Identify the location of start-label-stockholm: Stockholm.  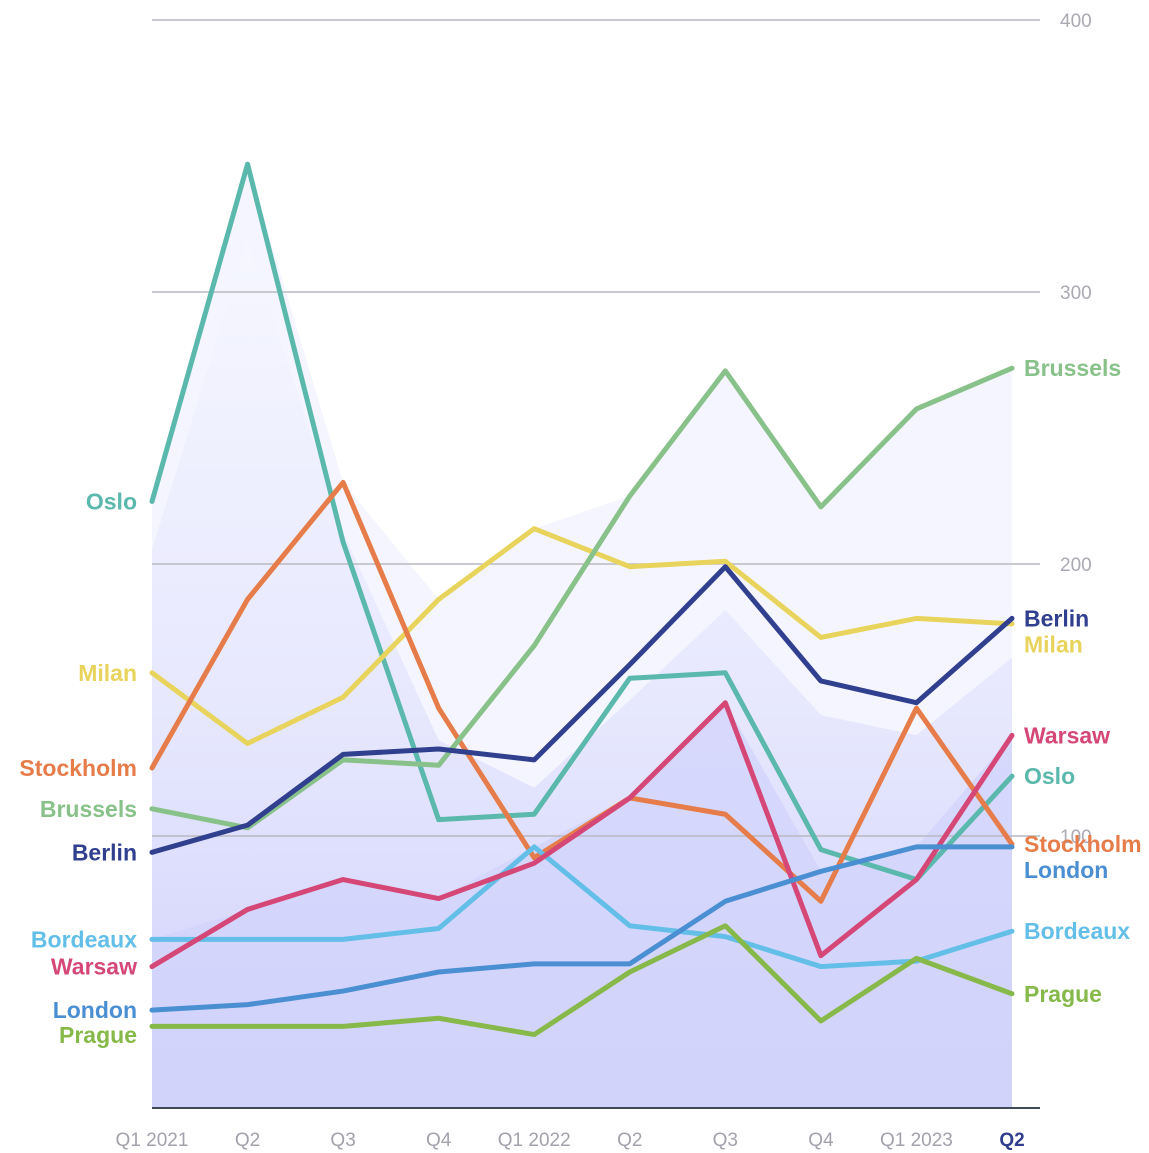
(78, 768).